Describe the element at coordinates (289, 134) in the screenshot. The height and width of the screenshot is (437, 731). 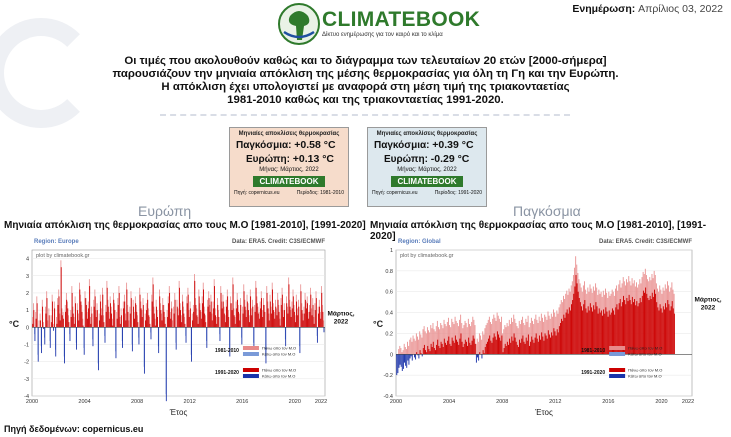
I see `box-heading: Μηνιαίες αποκλίσεις θερμοκρασίας` at that location.